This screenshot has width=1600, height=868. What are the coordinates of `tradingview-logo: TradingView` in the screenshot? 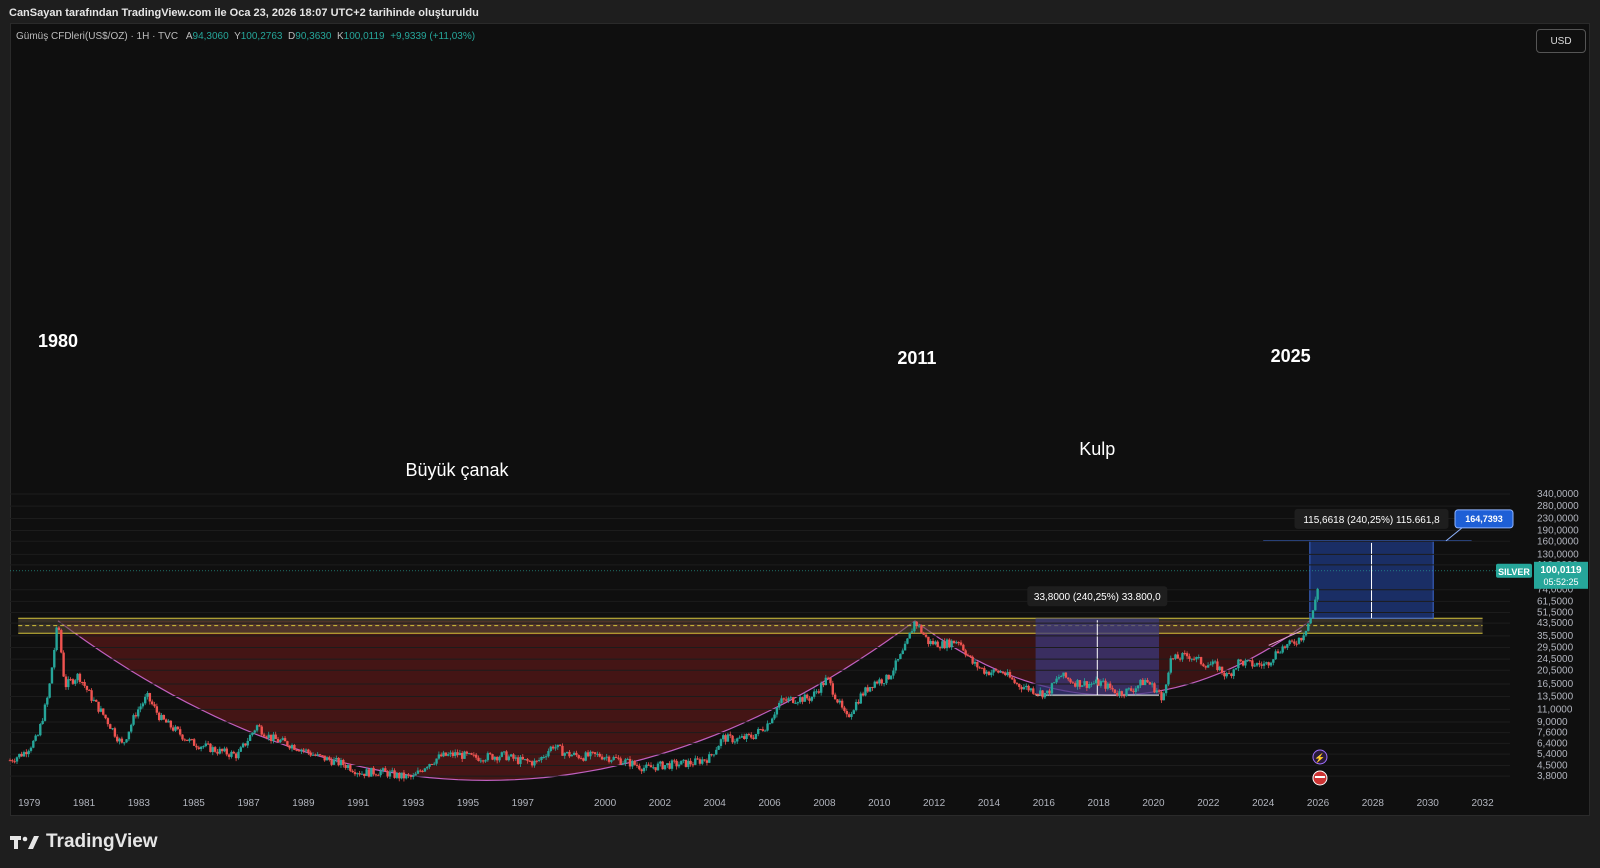 It's located at (84, 842).